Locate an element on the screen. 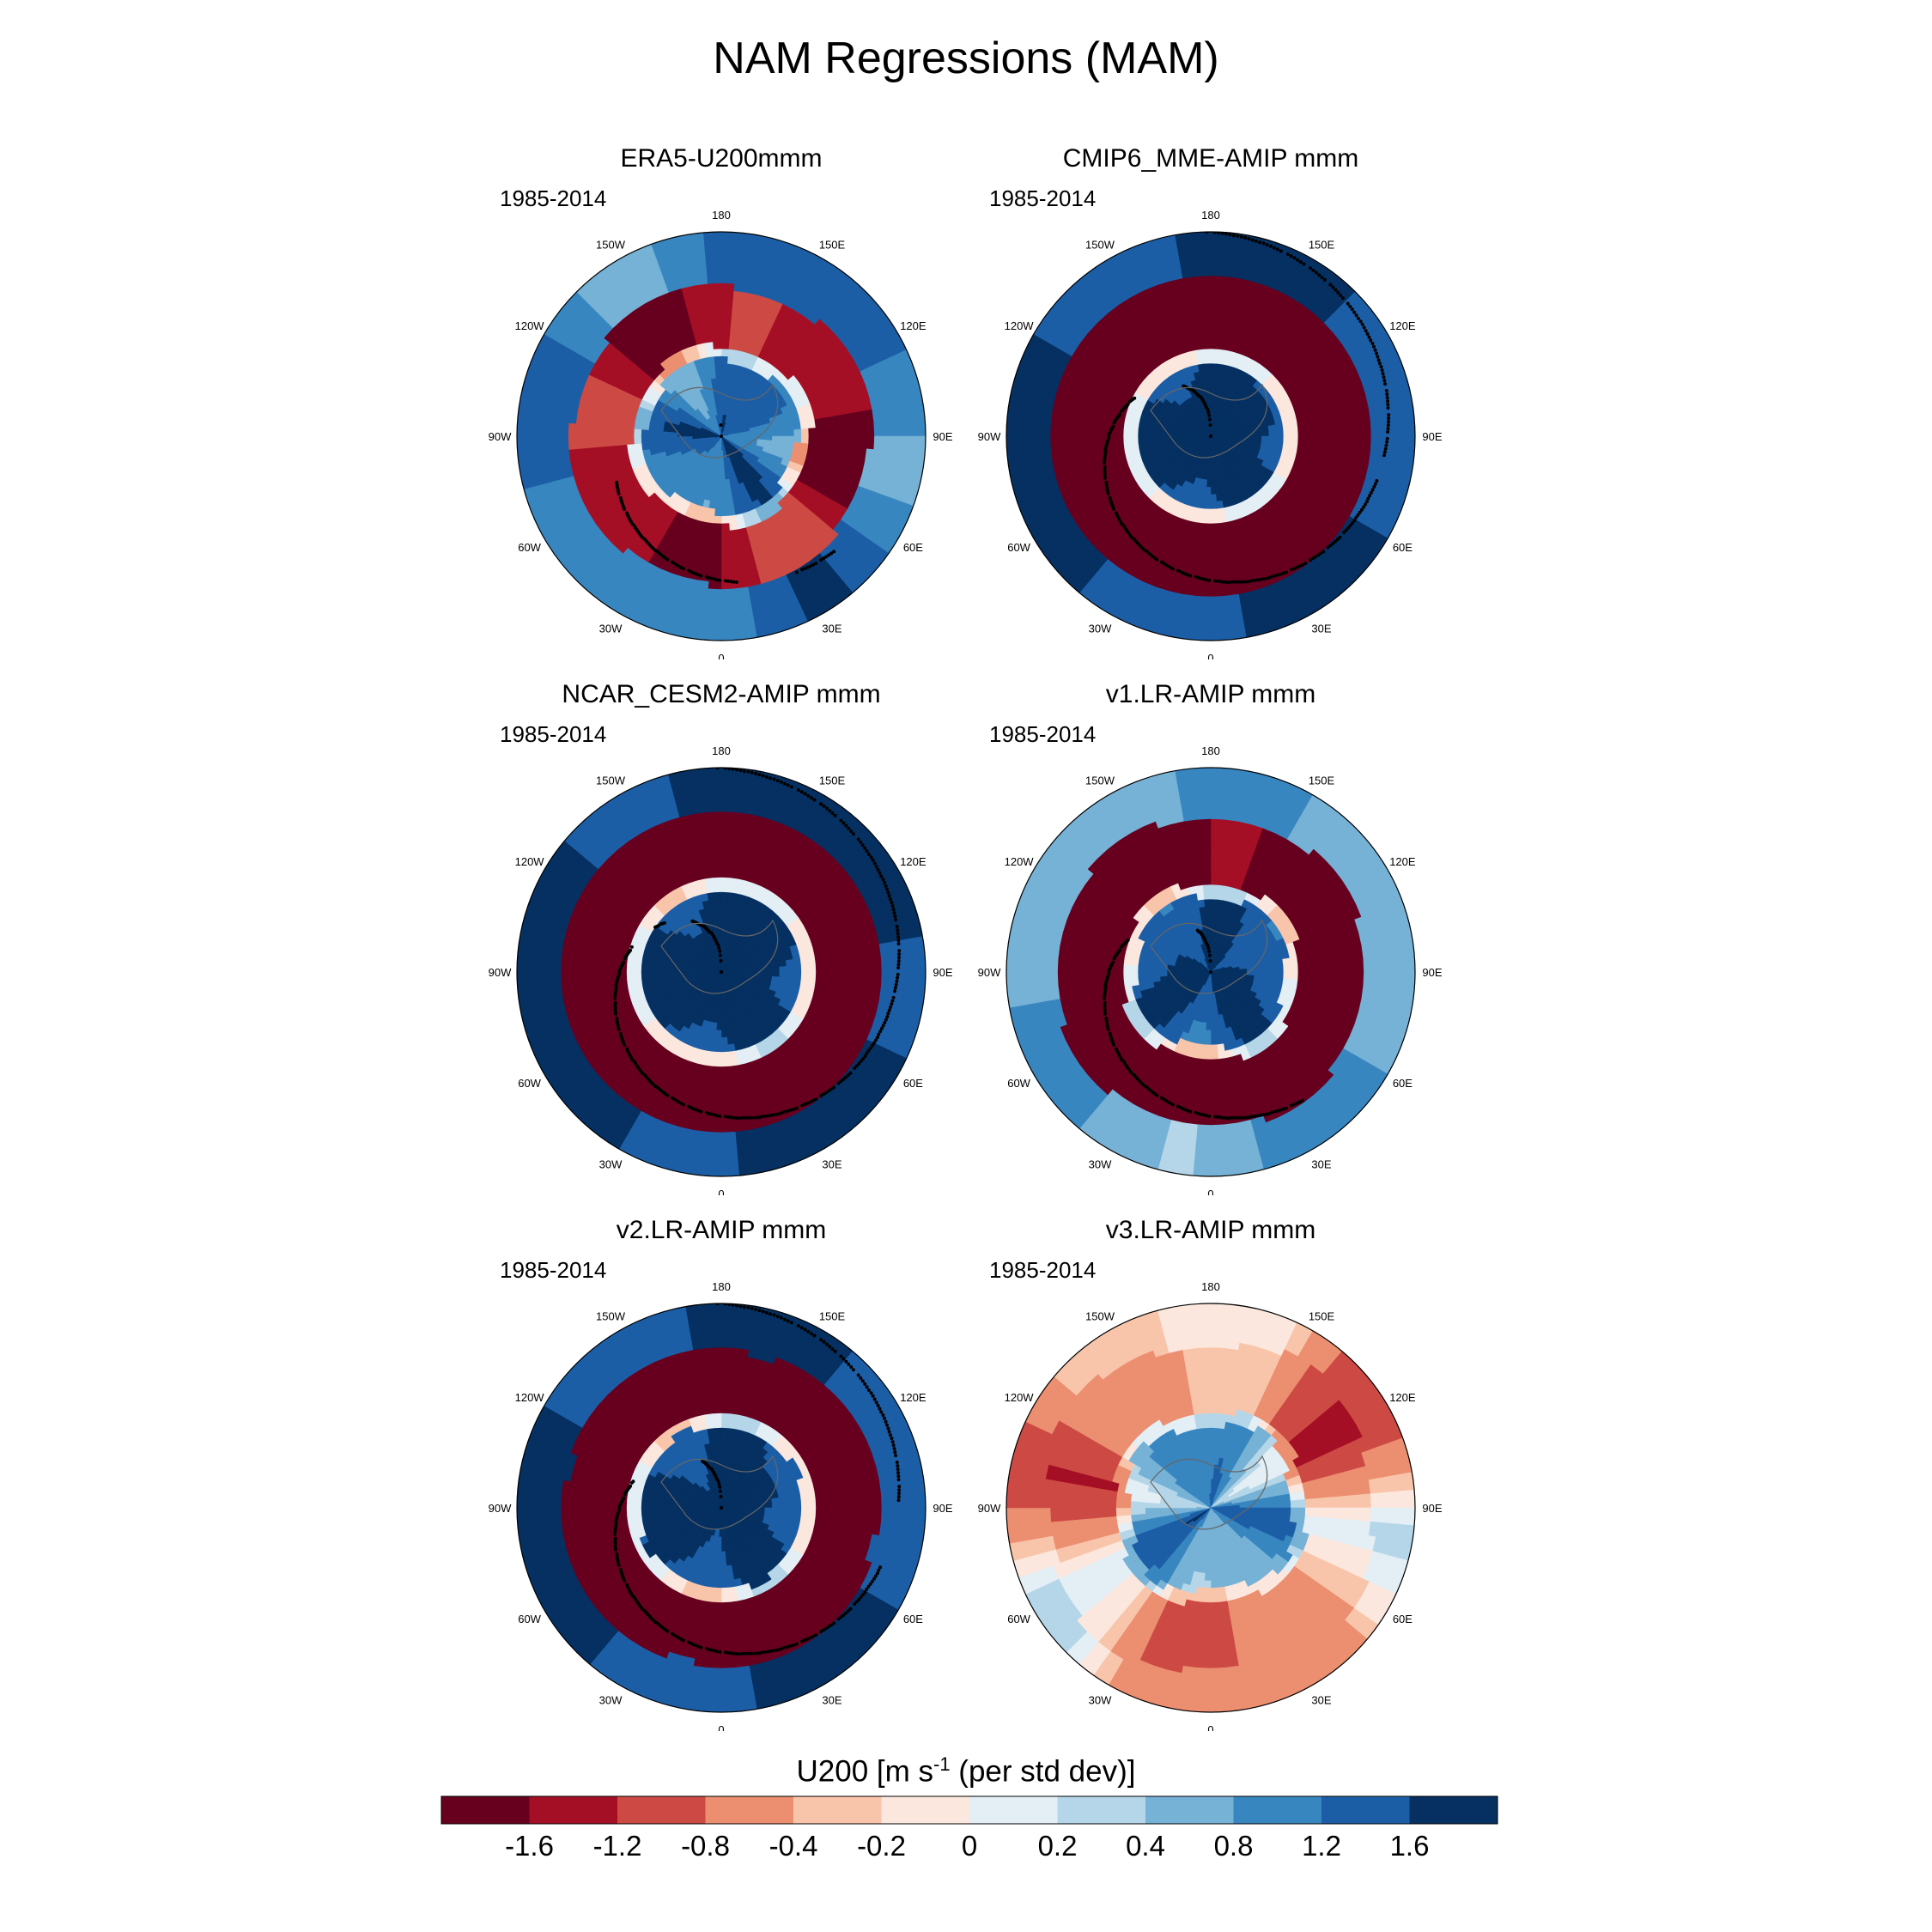  colorbar-swatch is located at coordinates (1101, 1810).